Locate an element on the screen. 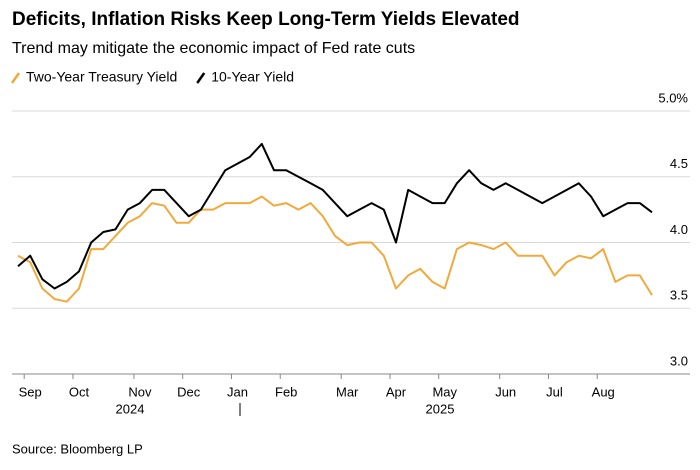 The image size is (700, 470). x-tick-label: Jan is located at coordinates (237, 391).